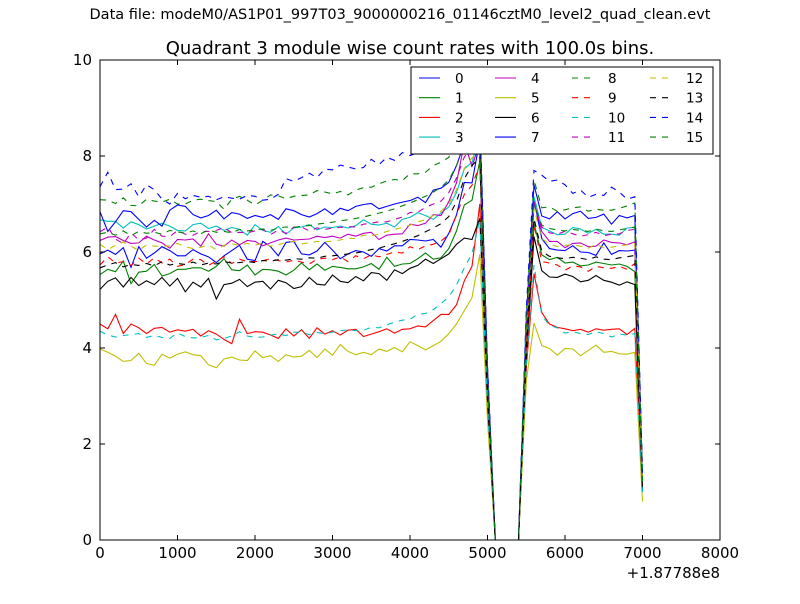  What do you see at coordinates (459, 118) in the screenshot?
I see `legend-label-2: 2` at bounding box center [459, 118].